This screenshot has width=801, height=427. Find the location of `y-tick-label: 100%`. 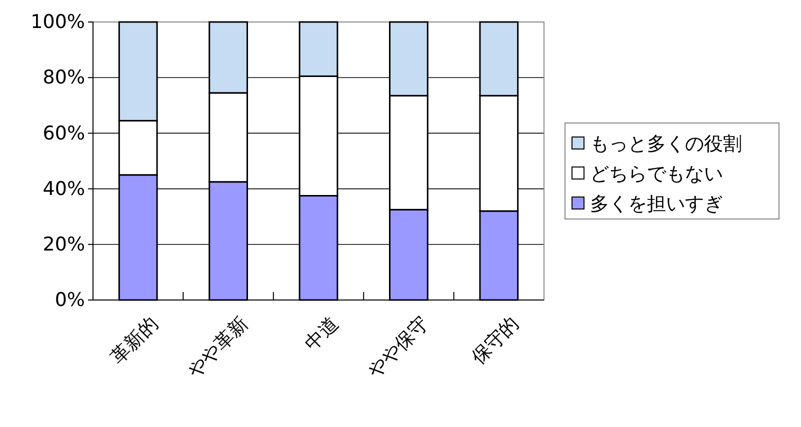

y-tick-label: 100% is located at coordinates (57, 22).